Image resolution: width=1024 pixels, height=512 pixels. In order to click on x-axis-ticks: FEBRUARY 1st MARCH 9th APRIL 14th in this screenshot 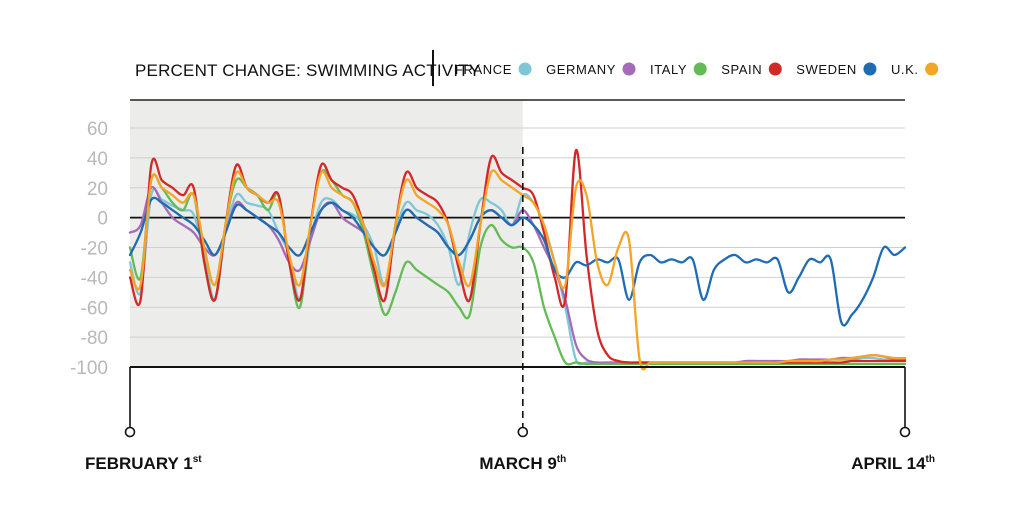, I will do `click(510, 463)`.